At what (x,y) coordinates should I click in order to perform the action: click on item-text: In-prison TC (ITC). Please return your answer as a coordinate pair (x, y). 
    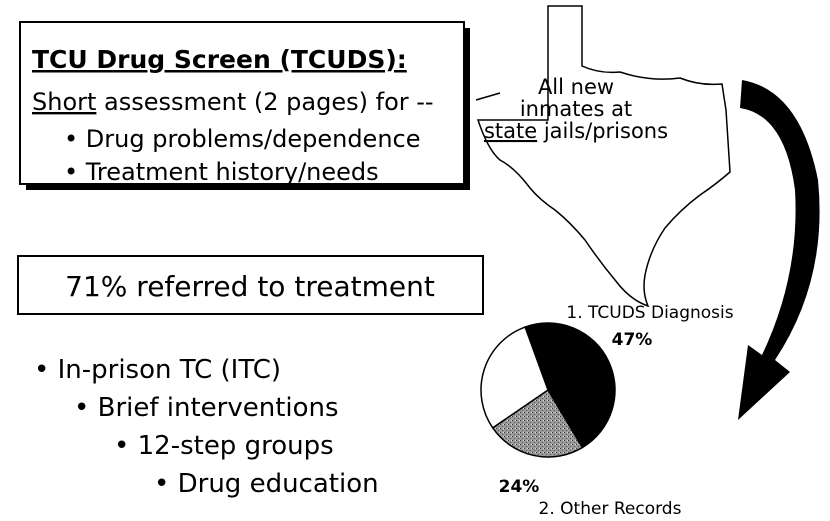
    Looking at the image, I should click on (169, 370).